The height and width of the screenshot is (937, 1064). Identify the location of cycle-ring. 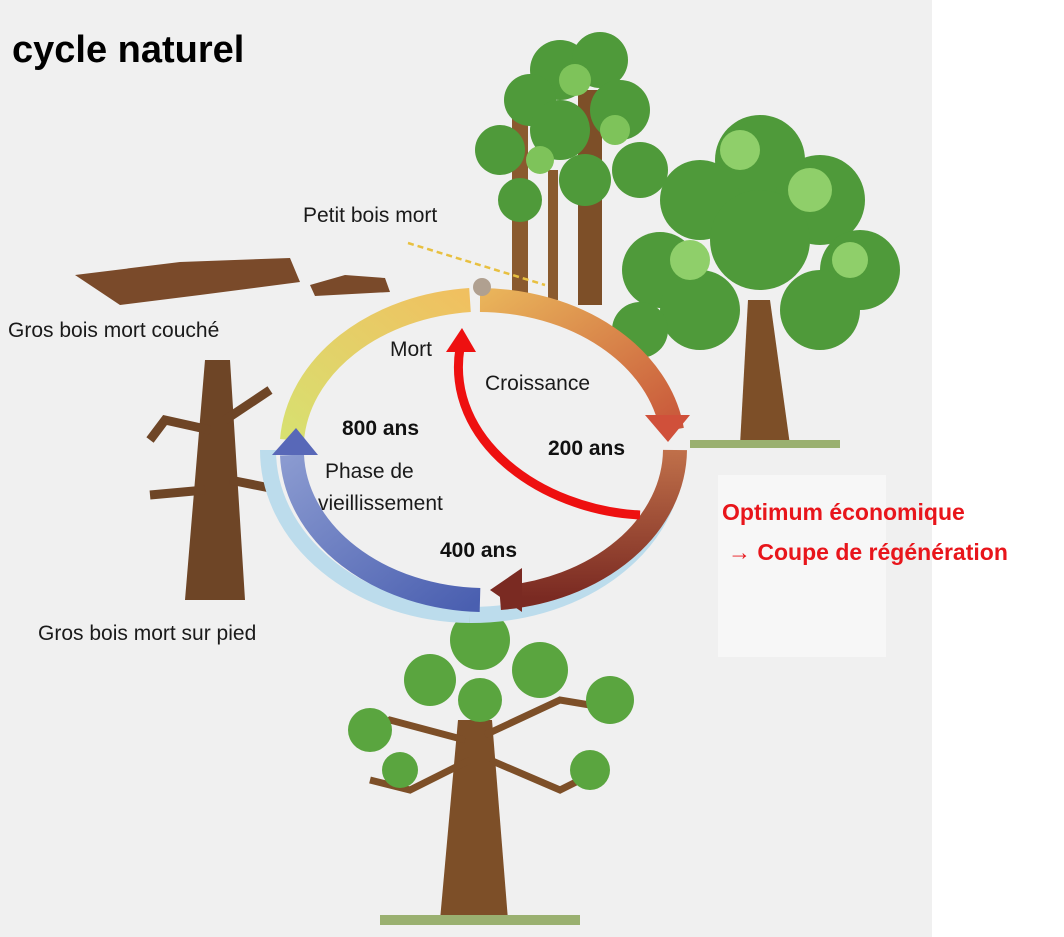
(473, 456).